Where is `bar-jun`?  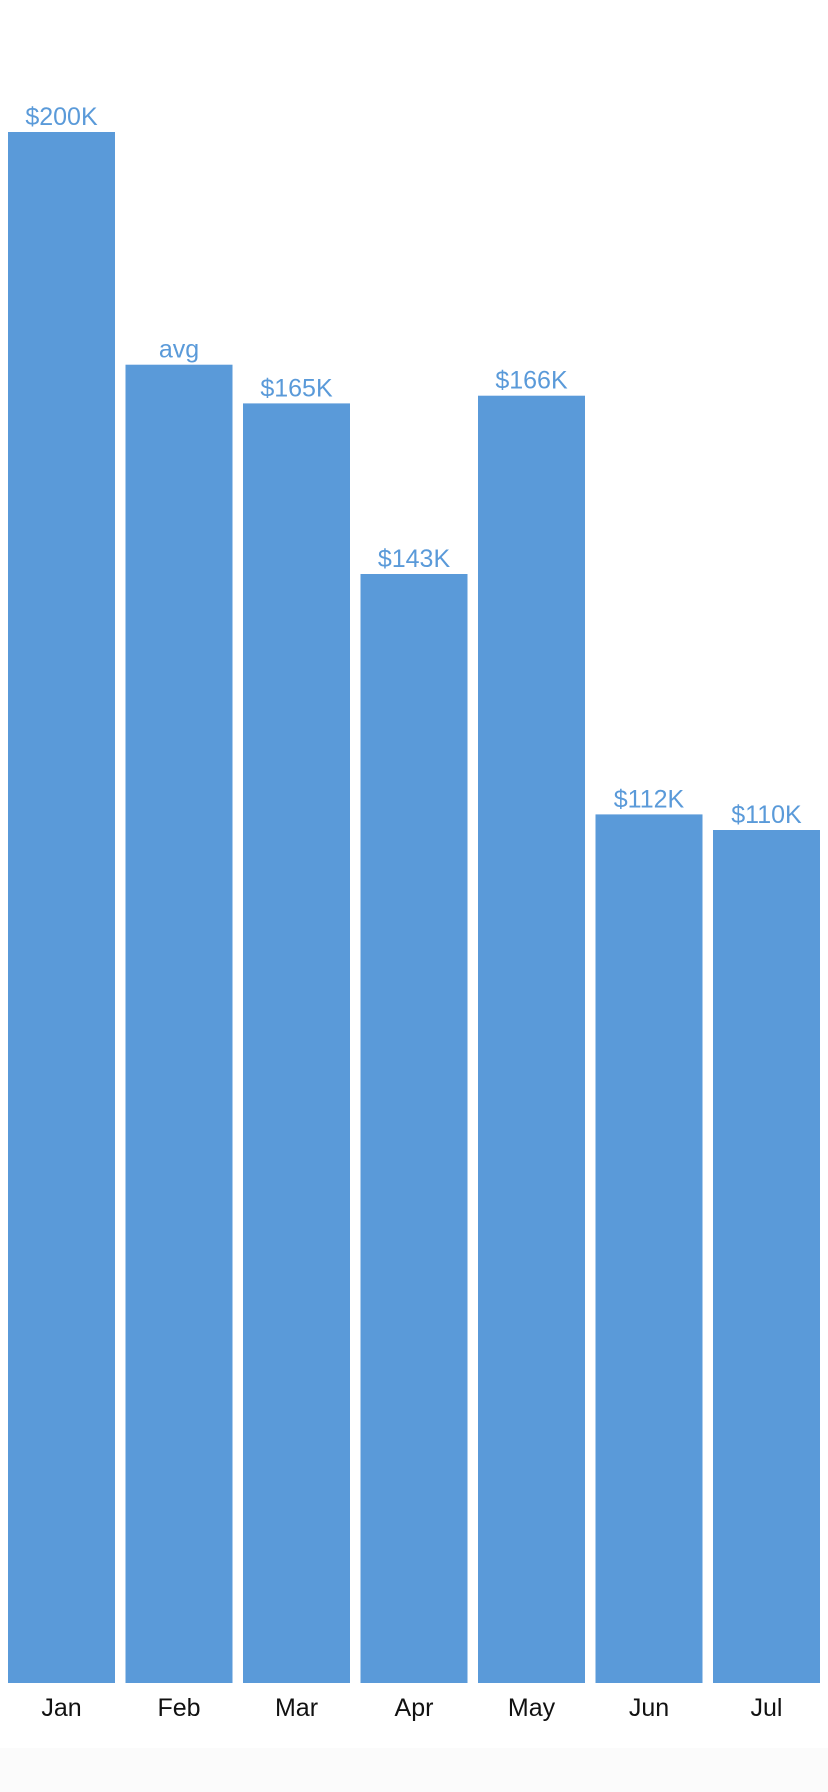
bar-jun is located at coordinates (649, 1248).